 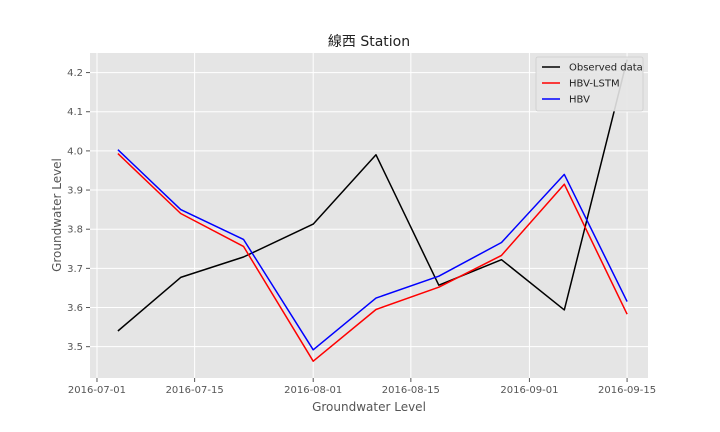 I want to click on x-tick-label: 2016-08-01, so click(x=313, y=390).